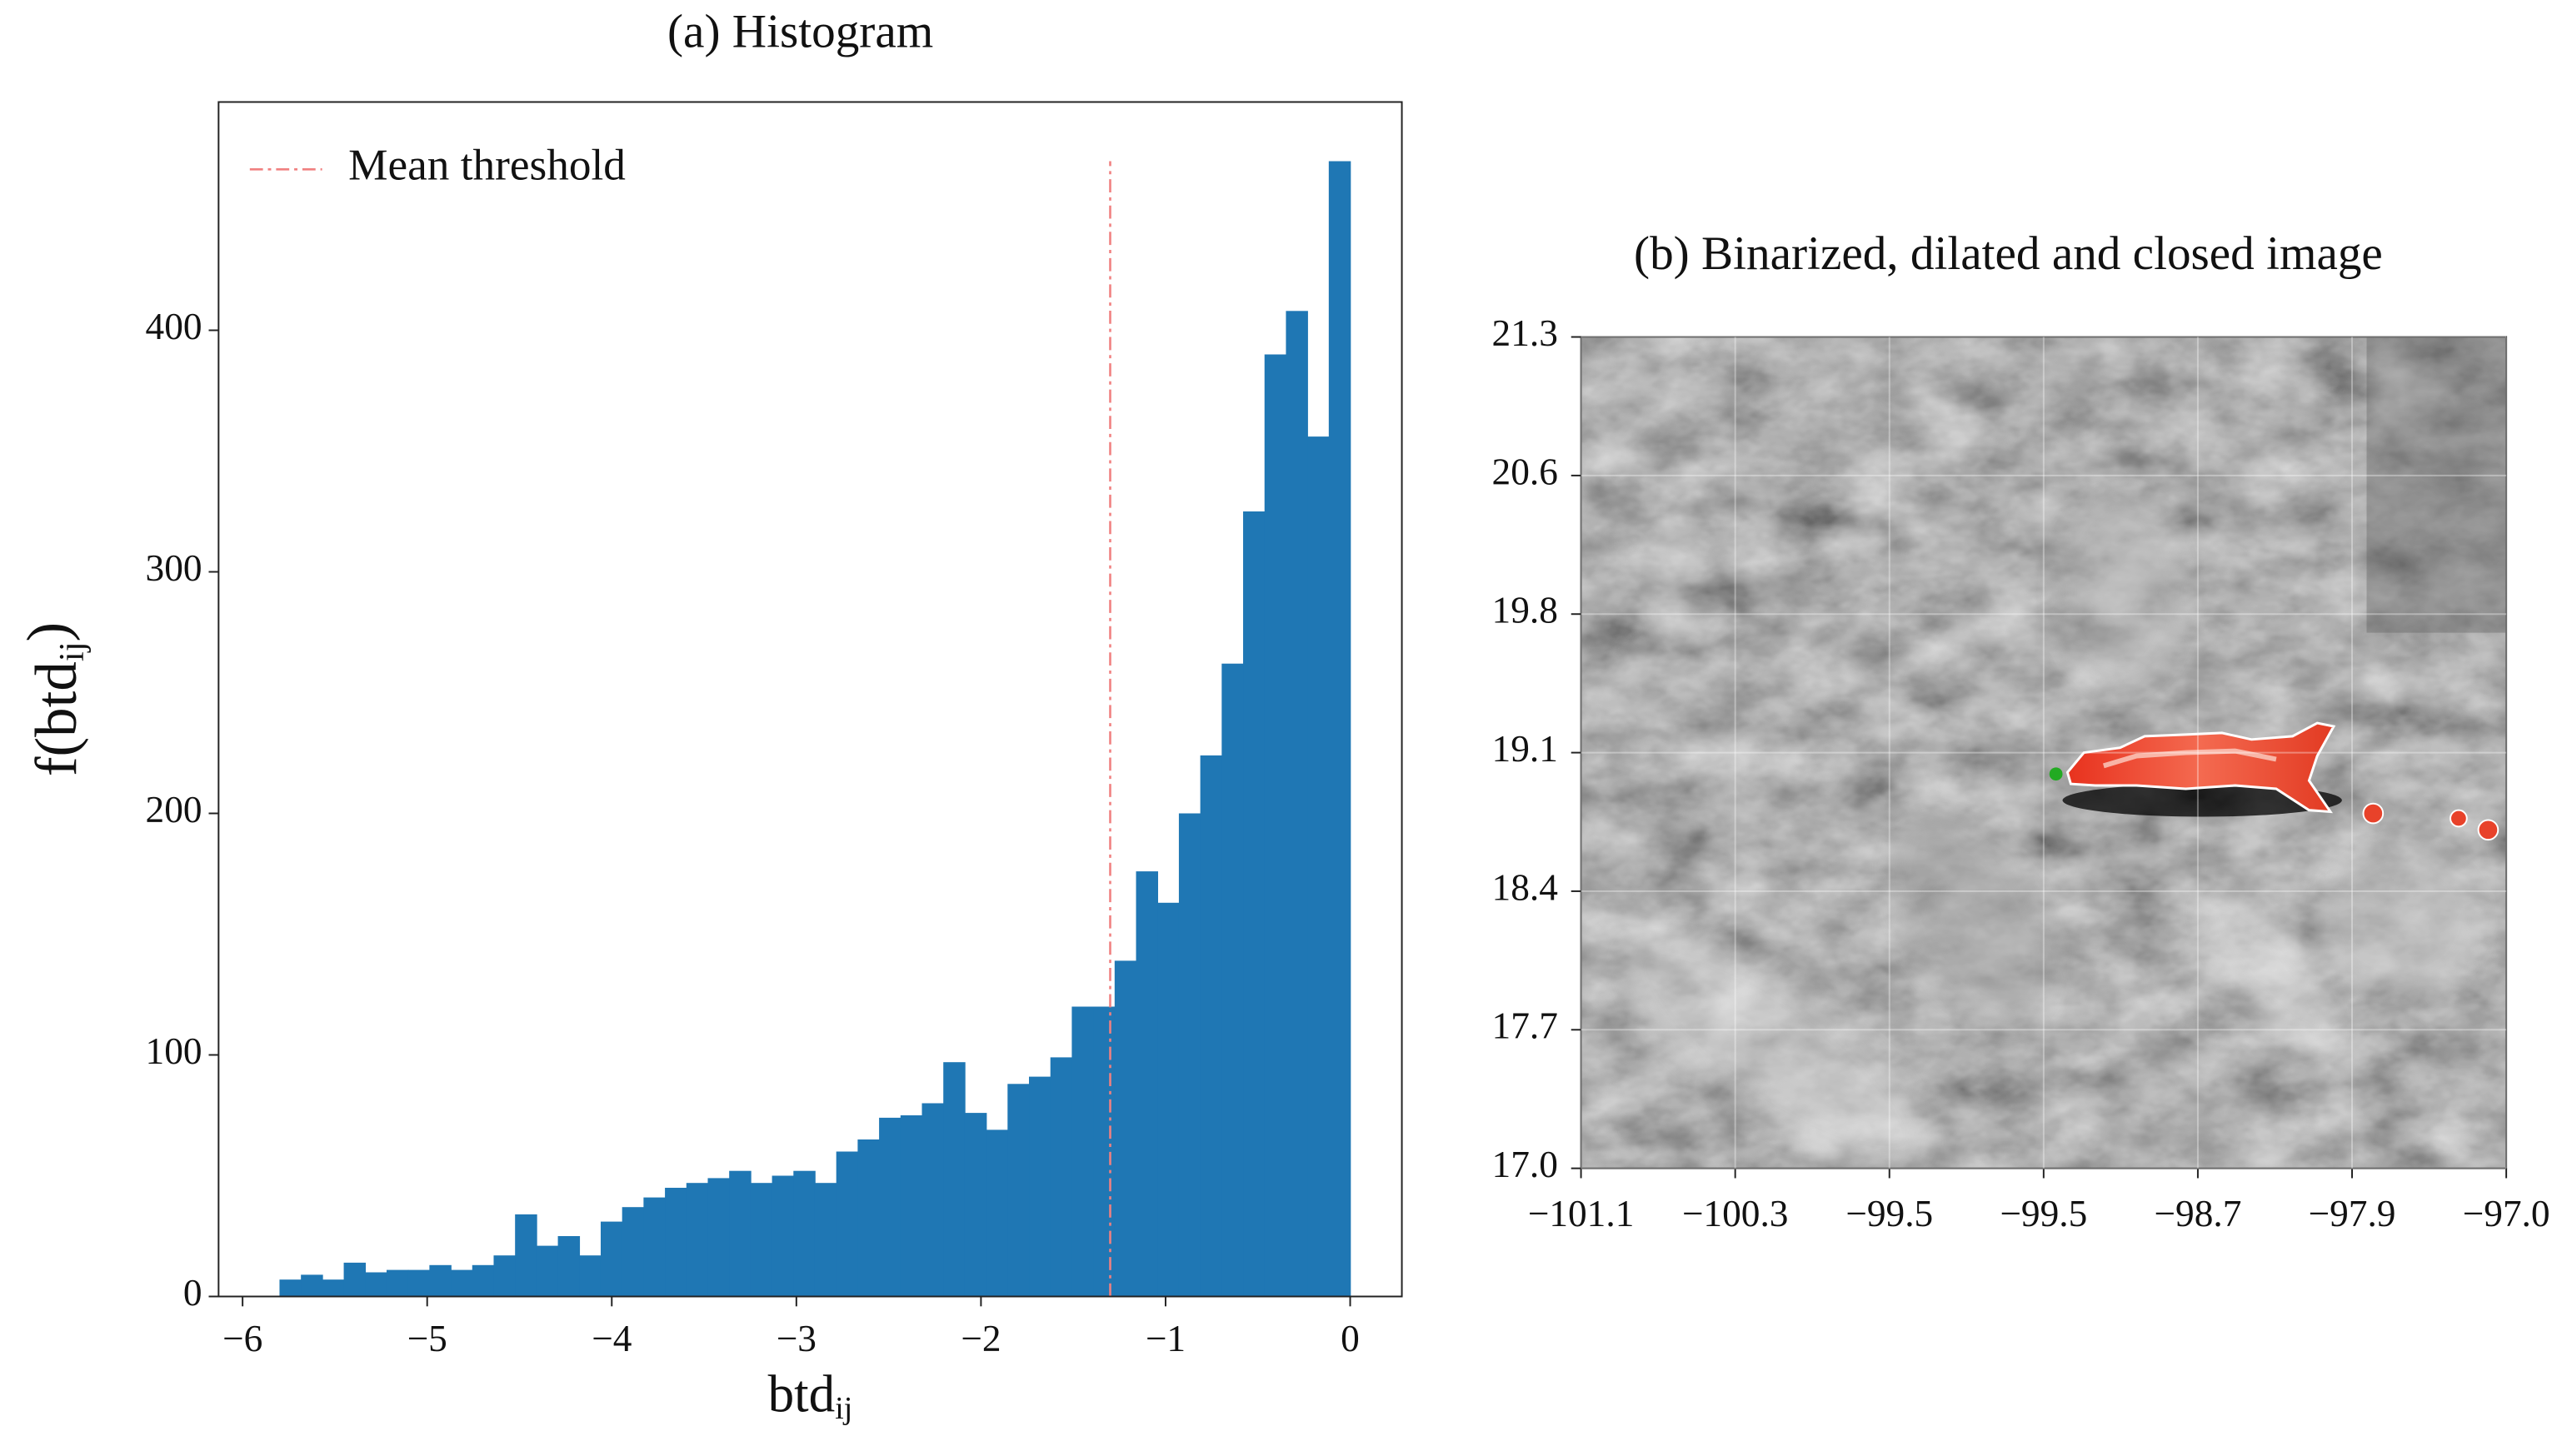 This screenshot has height=1456, width=2572. I want to click on chart-title: (b) Binarized, dilated and closed image, so click(2008, 253).